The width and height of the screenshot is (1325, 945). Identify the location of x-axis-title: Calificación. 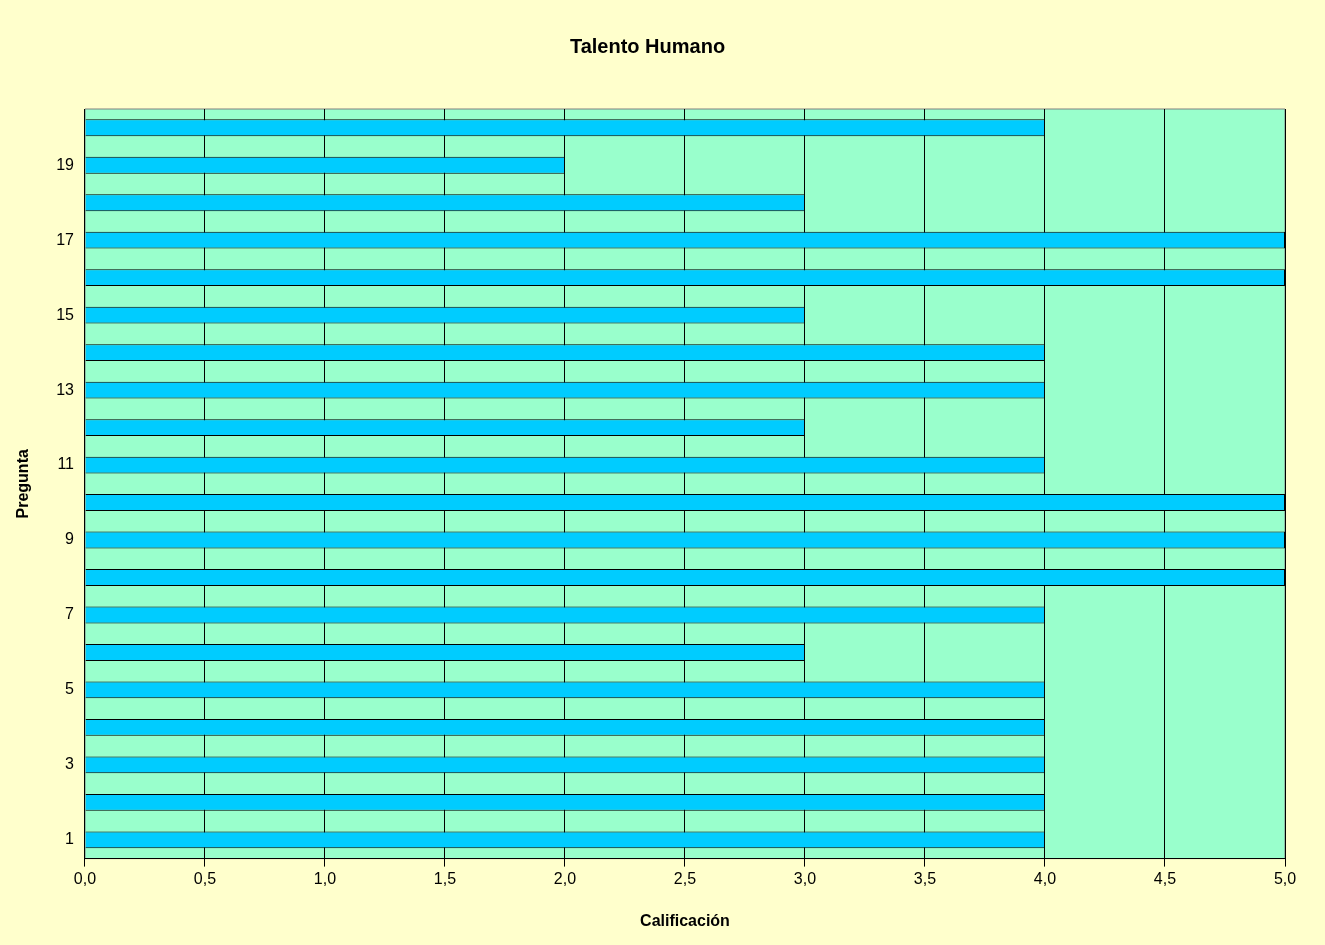
(685, 920).